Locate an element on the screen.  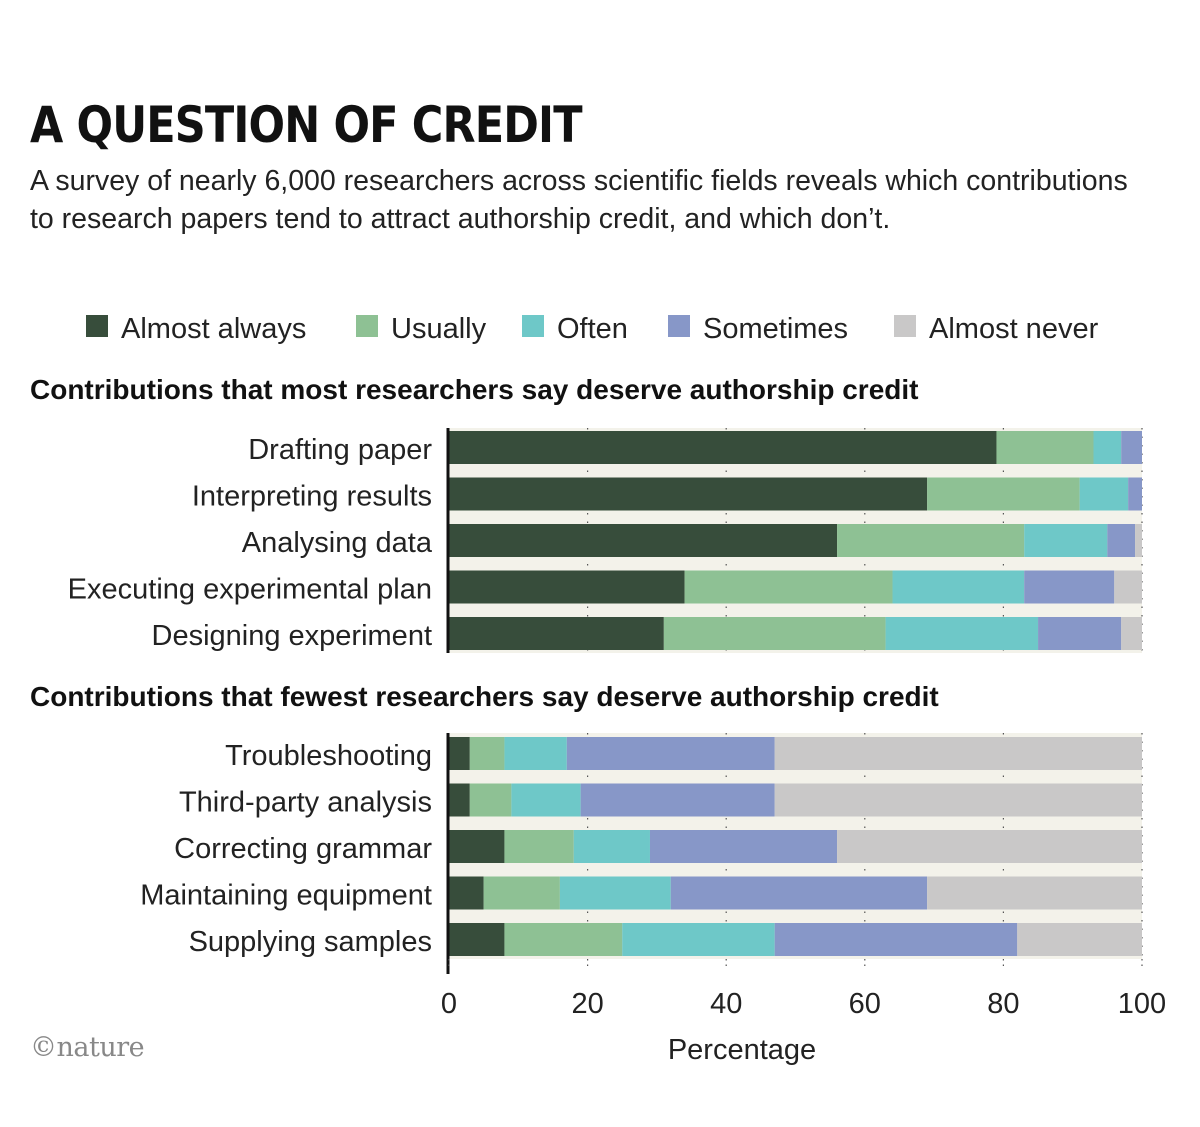
bar-drafting-paper-usually is located at coordinates (1045, 447).